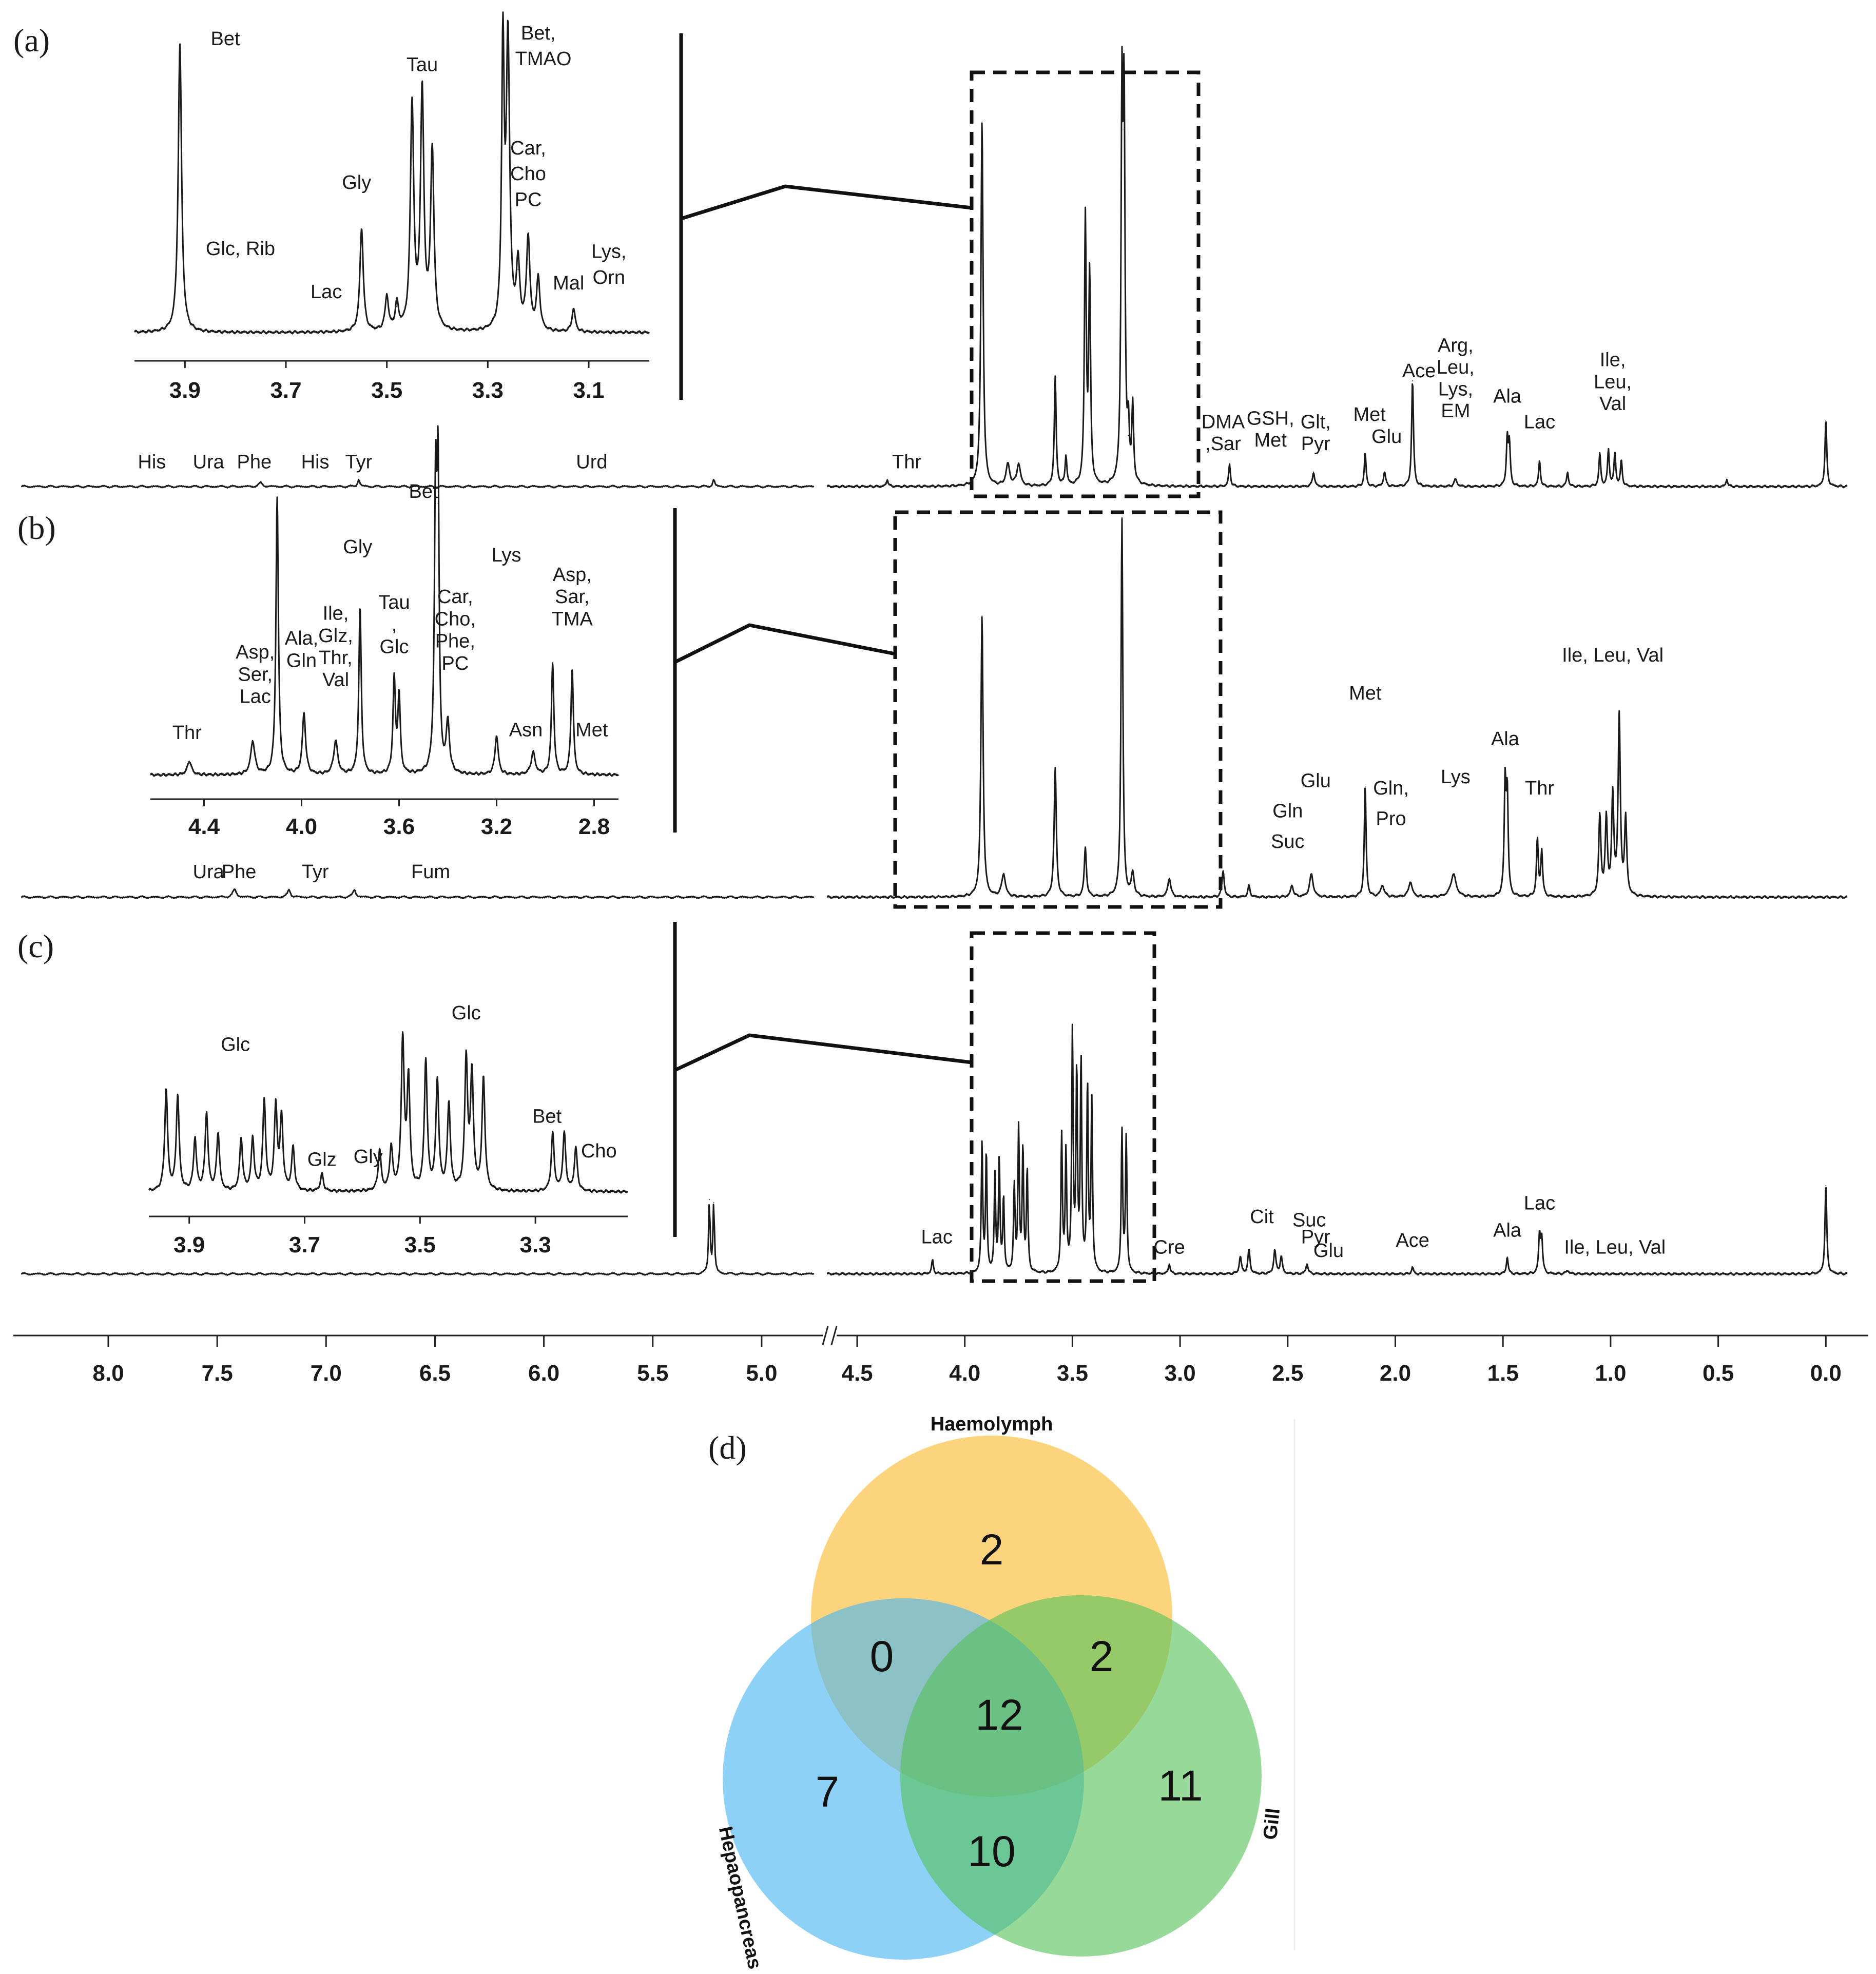  Describe the element at coordinates (1613, 360) in the screenshot. I see `panel-a-main-label-22: Ile,` at that location.